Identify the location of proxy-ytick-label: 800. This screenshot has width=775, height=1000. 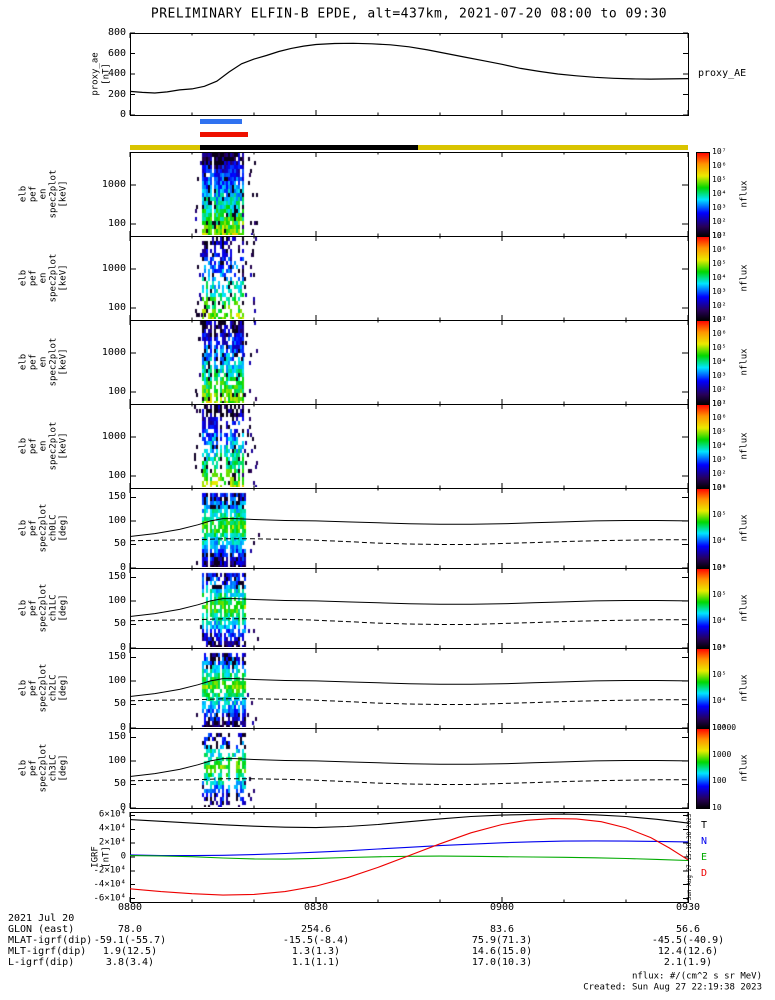
(116, 32).